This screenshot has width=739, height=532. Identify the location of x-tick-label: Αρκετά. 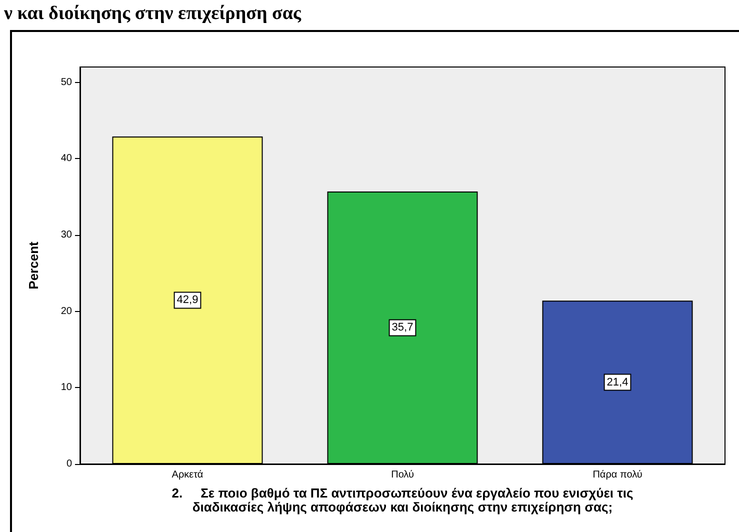
(188, 475).